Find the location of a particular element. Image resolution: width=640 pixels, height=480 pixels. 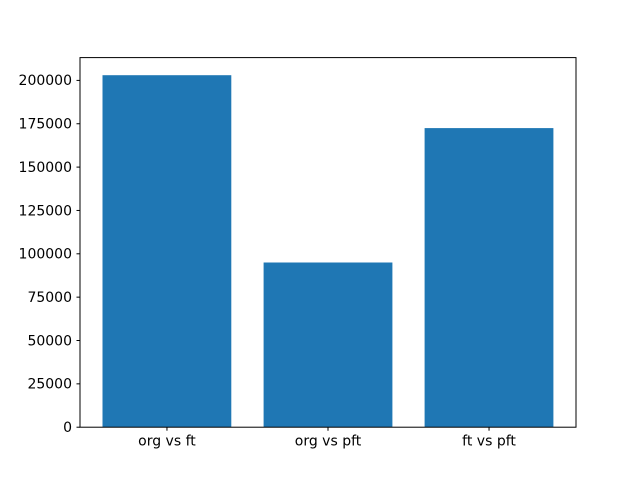

y-tick-label: 75000 is located at coordinates (49, 298).